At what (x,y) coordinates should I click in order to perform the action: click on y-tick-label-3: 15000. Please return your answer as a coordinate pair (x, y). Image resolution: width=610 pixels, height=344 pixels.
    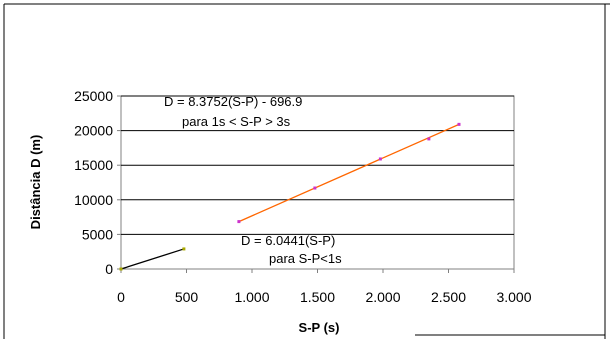
    Looking at the image, I should click on (93, 165).